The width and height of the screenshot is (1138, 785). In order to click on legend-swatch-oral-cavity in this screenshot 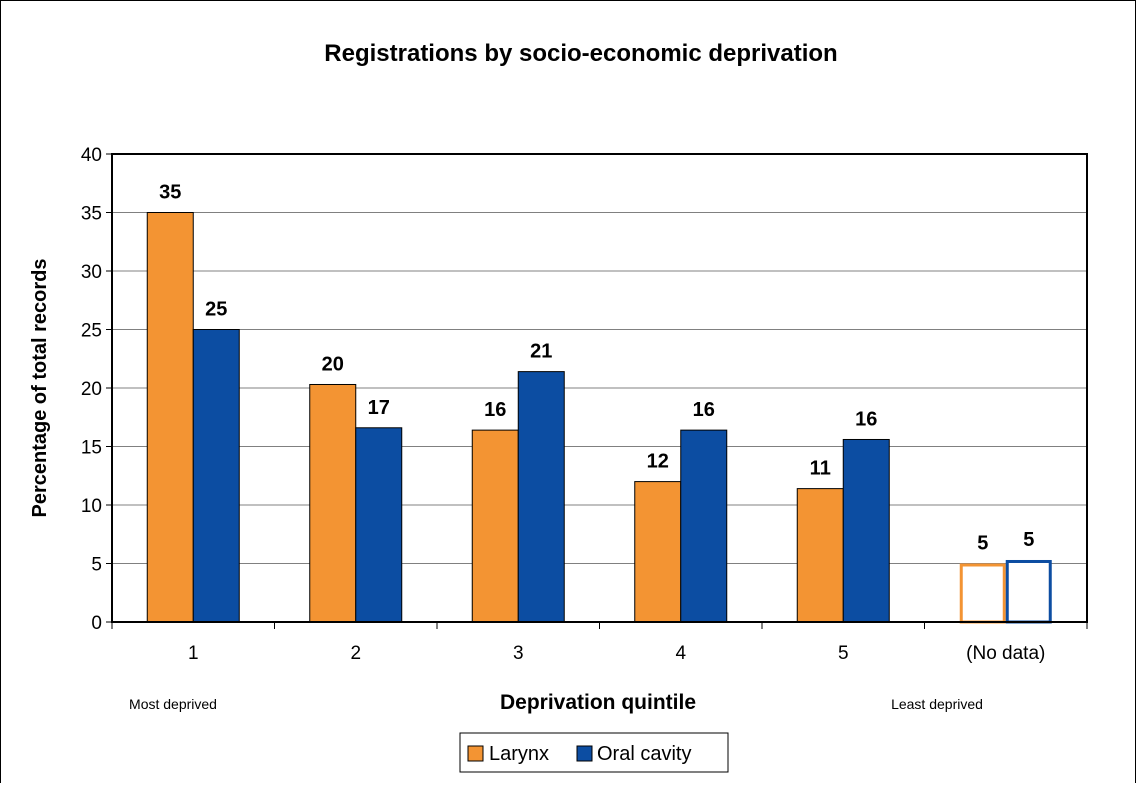, I will do `click(584, 753)`.